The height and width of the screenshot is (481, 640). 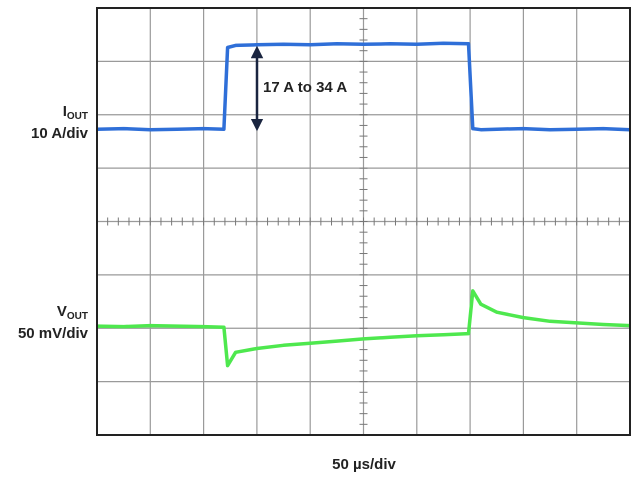 I want to click on series-scale: 10 A/div, so click(x=60, y=133).